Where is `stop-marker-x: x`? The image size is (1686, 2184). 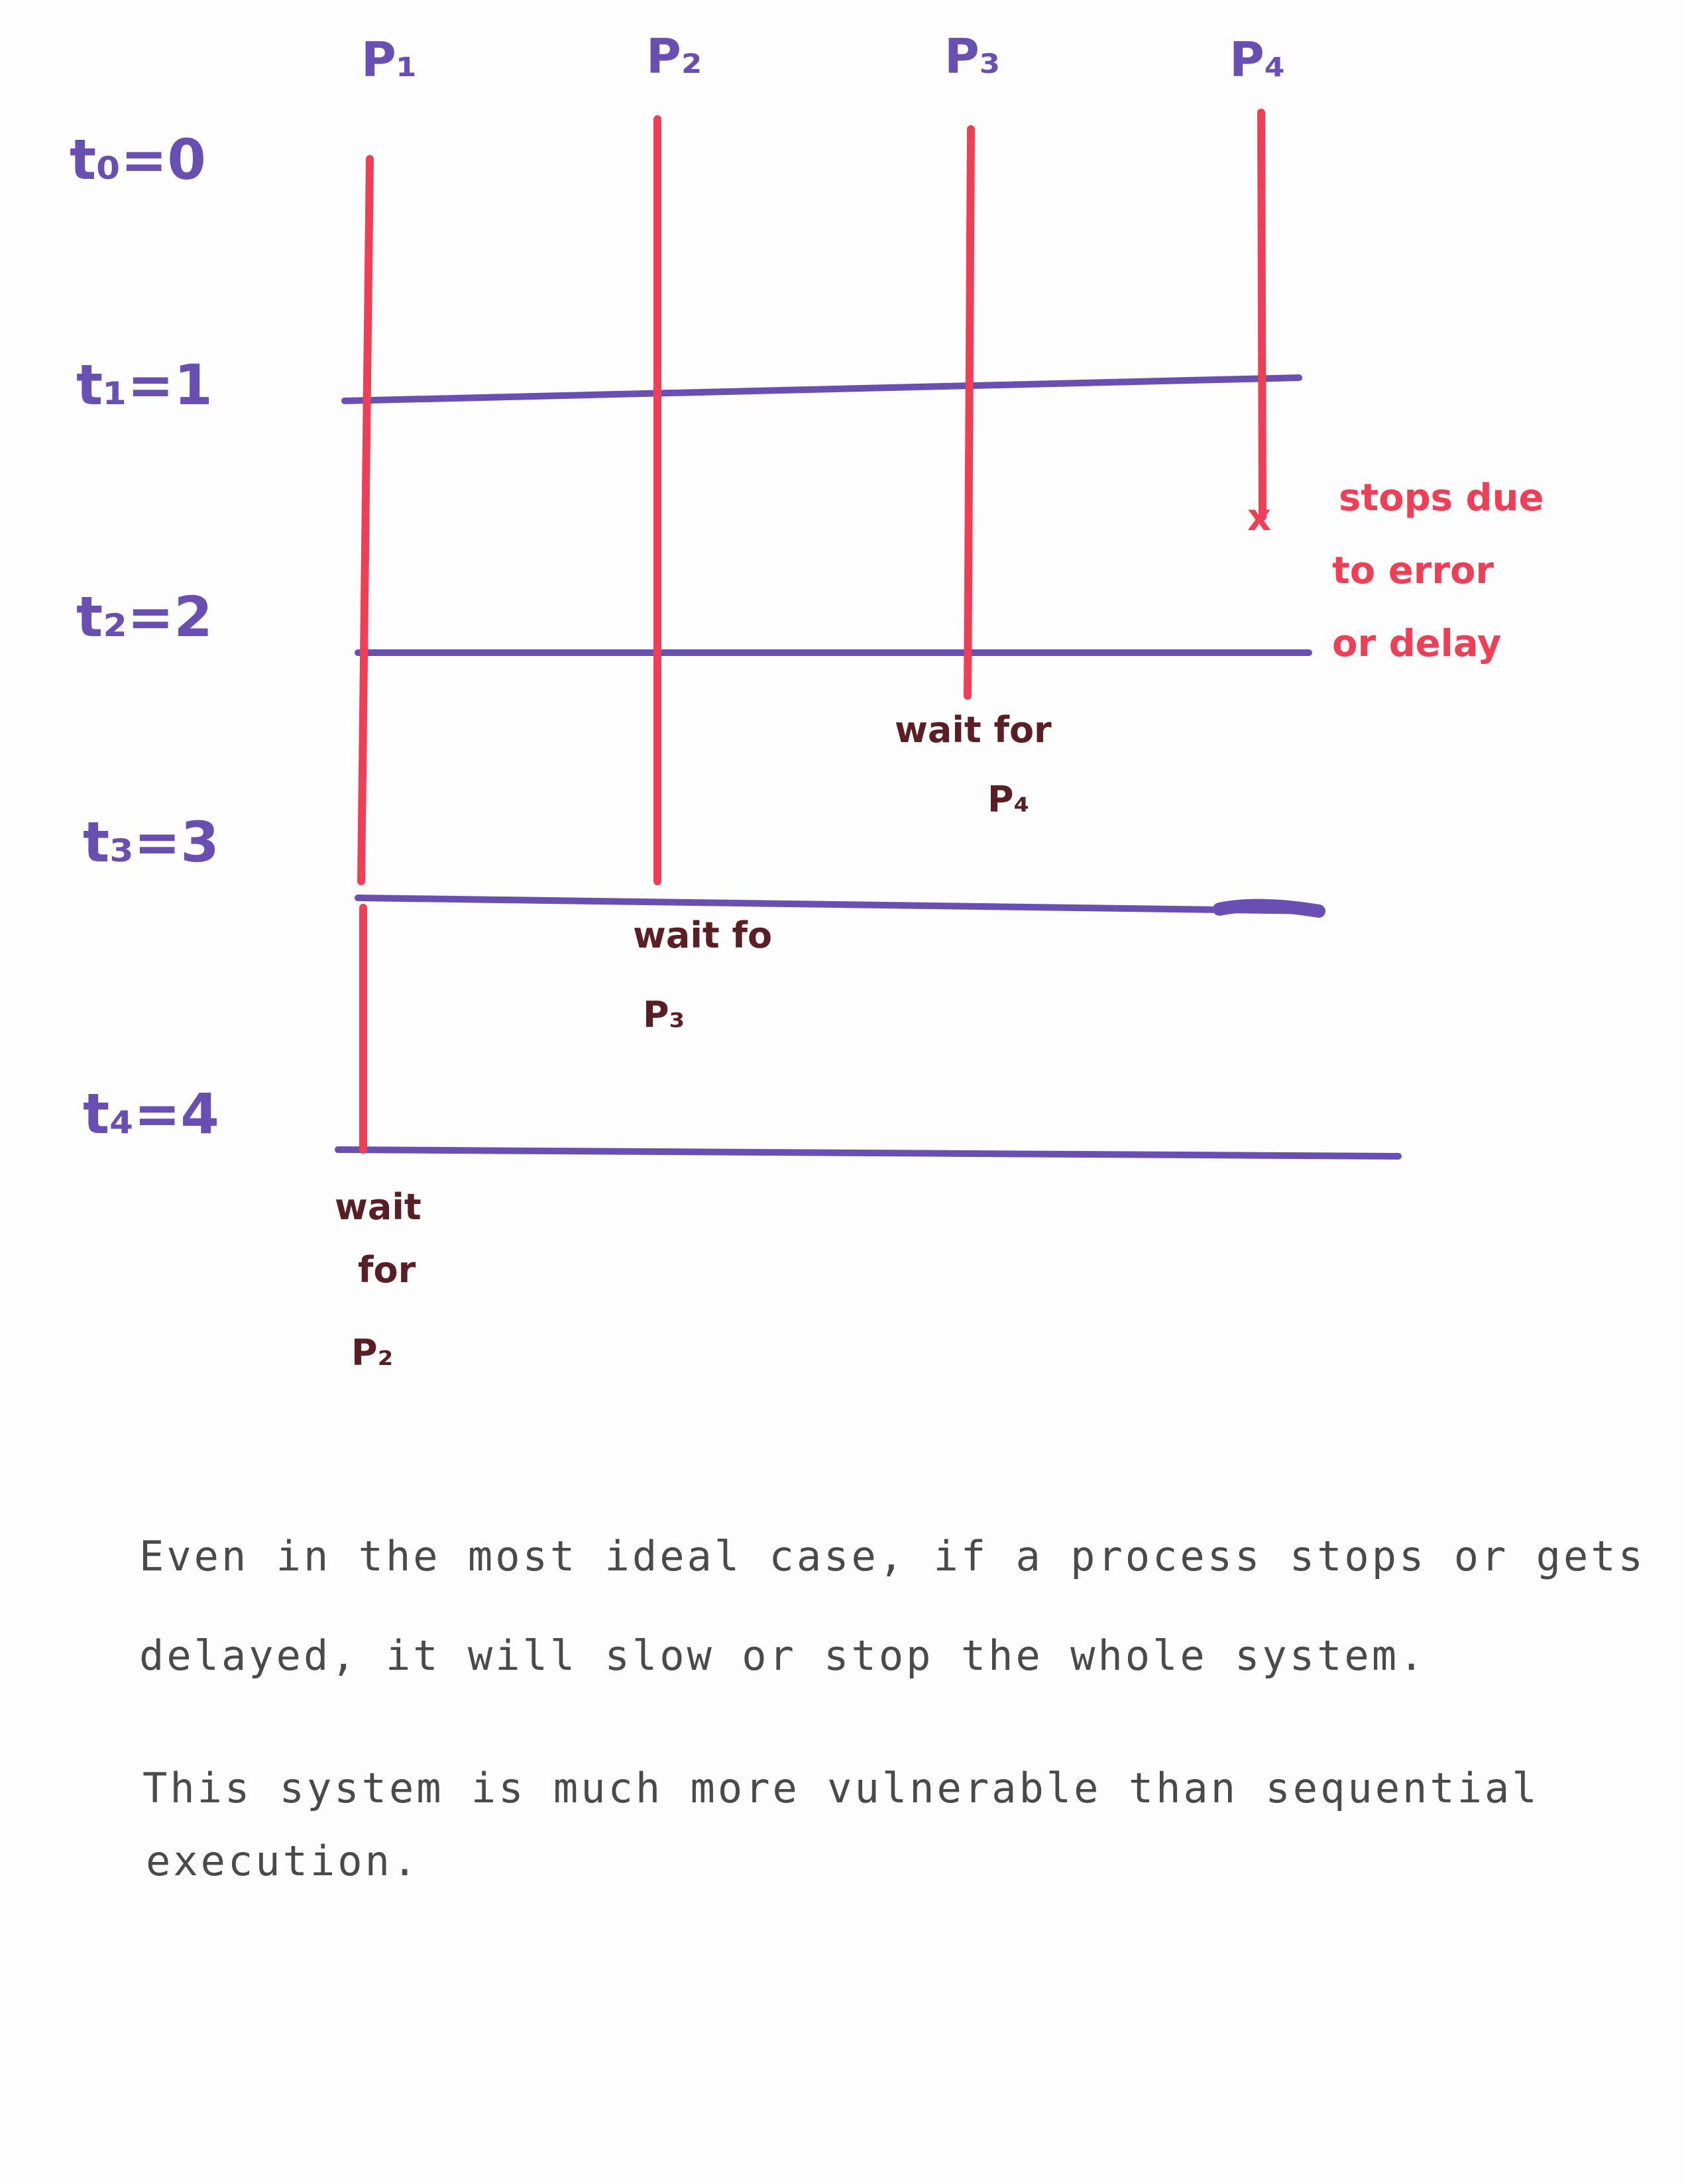
stop-marker-x: x is located at coordinates (1259, 517).